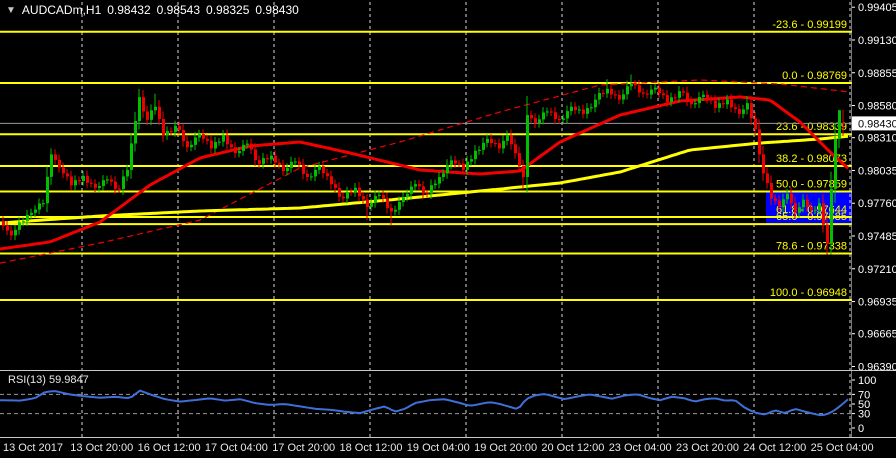  What do you see at coordinates (424, 403) in the screenshot?
I see `rsi-line` at bounding box center [424, 403].